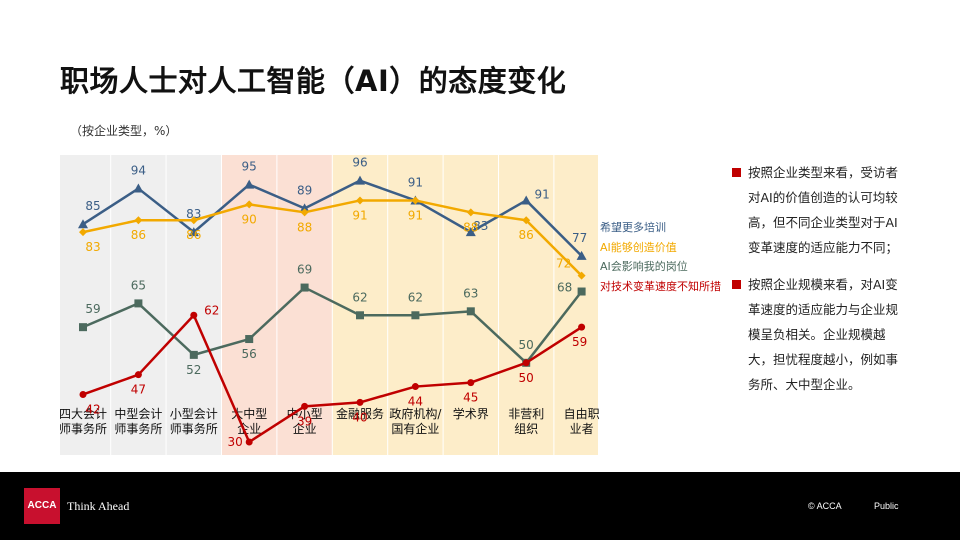 This screenshot has width=960, height=540. What do you see at coordinates (633, 227) in the screenshot?
I see `legend-entry: 希望更多培训` at bounding box center [633, 227].